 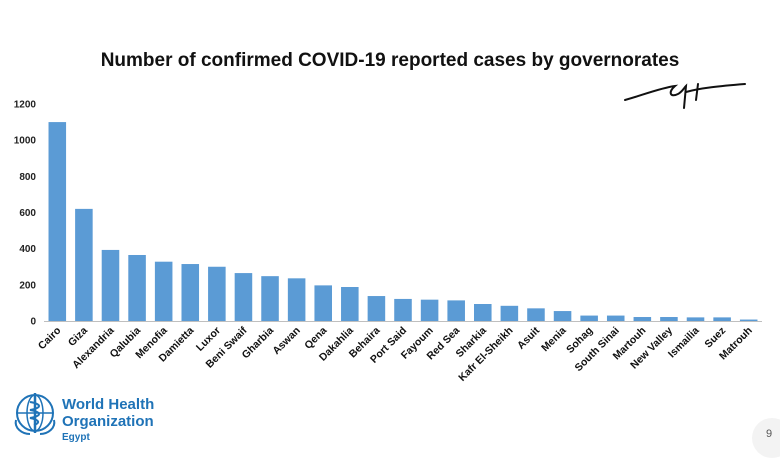 What do you see at coordinates (25, 105) in the screenshot?
I see `y-tick-label: 1200` at bounding box center [25, 105].